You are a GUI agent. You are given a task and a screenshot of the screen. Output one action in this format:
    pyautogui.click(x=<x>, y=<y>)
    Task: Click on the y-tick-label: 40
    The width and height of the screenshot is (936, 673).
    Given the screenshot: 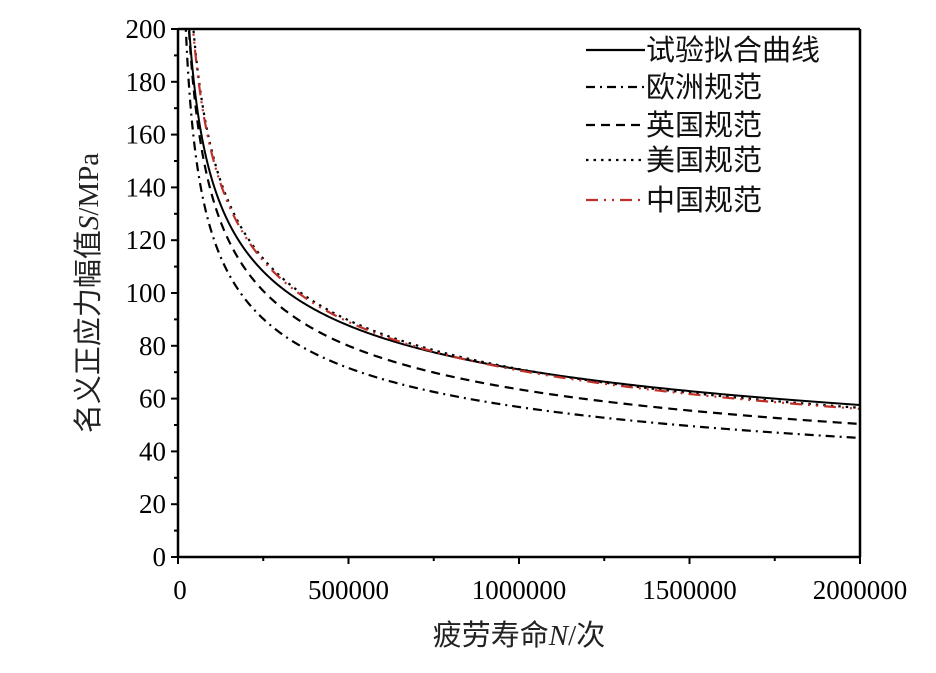 What is the action you would take?
    pyautogui.click(x=152, y=451)
    